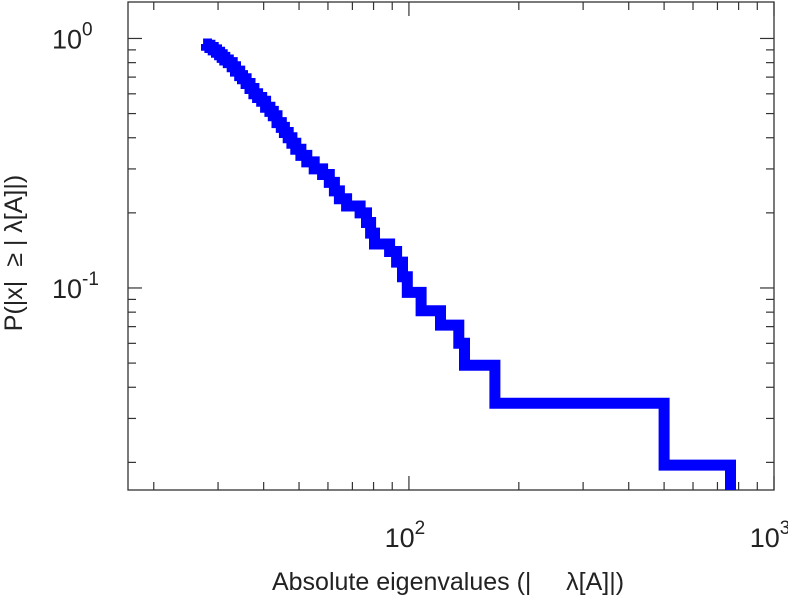 The image size is (788, 600). What do you see at coordinates (72, 36) in the screenshot?
I see `y-tick-label: 10⁰` at bounding box center [72, 36].